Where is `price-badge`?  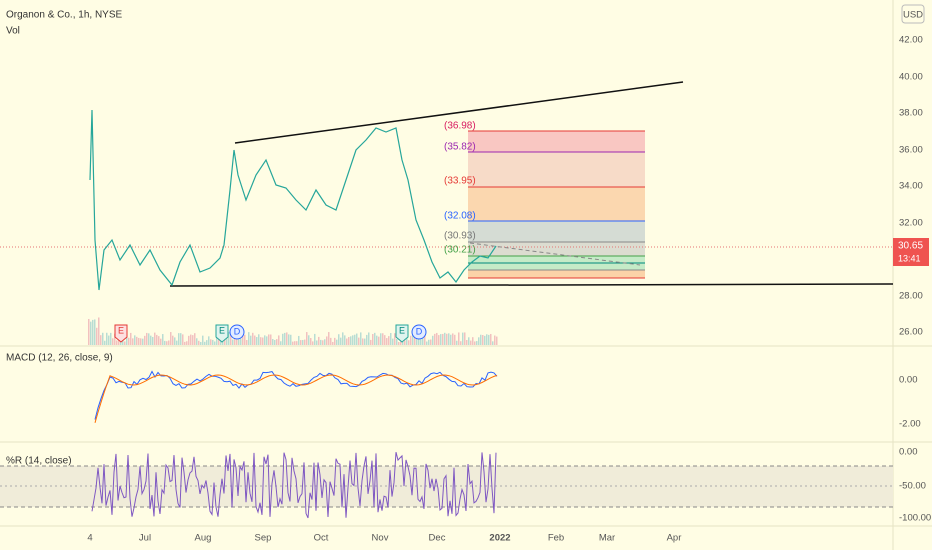 price-badge is located at coordinates (911, 252).